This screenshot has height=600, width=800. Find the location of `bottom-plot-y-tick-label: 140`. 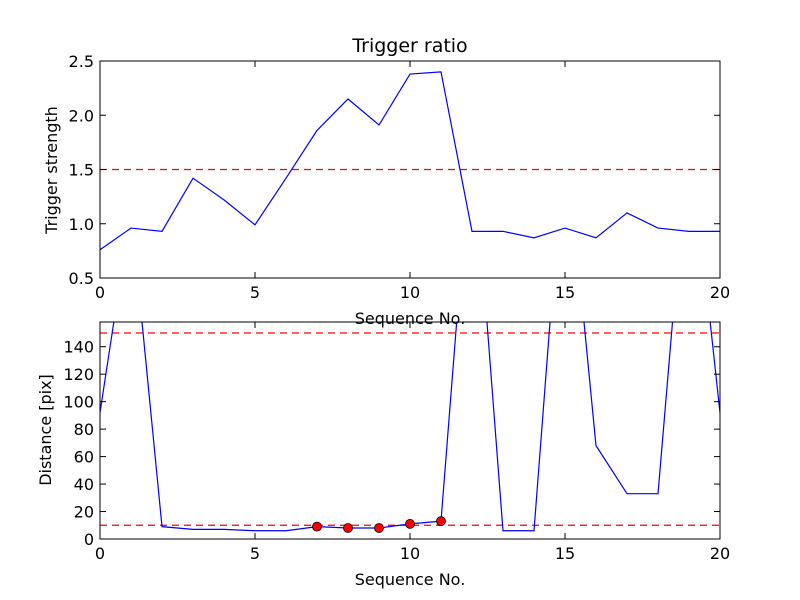

bottom-plot-y-tick-label: 140 is located at coordinates (78, 347).